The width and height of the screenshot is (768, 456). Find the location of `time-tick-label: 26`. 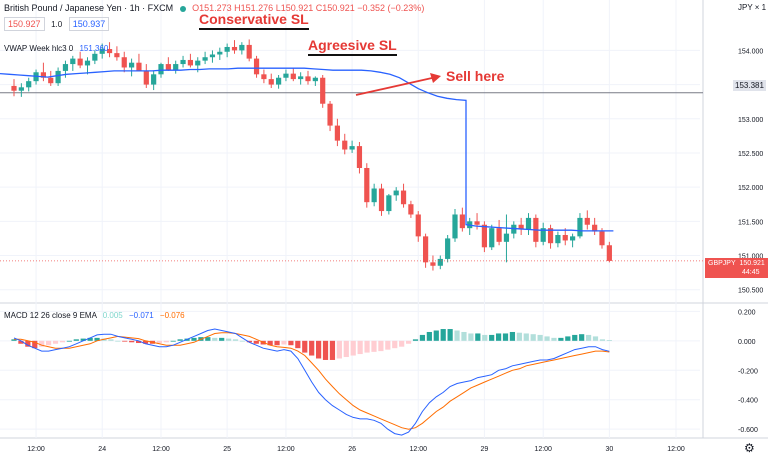

time-tick-label: 26 is located at coordinates (352, 449).